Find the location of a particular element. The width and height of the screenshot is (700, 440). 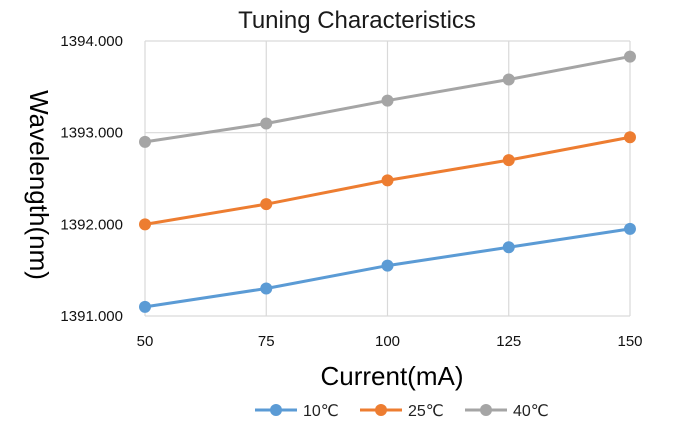

x-tick-label: 75 is located at coordinates (266, 341).